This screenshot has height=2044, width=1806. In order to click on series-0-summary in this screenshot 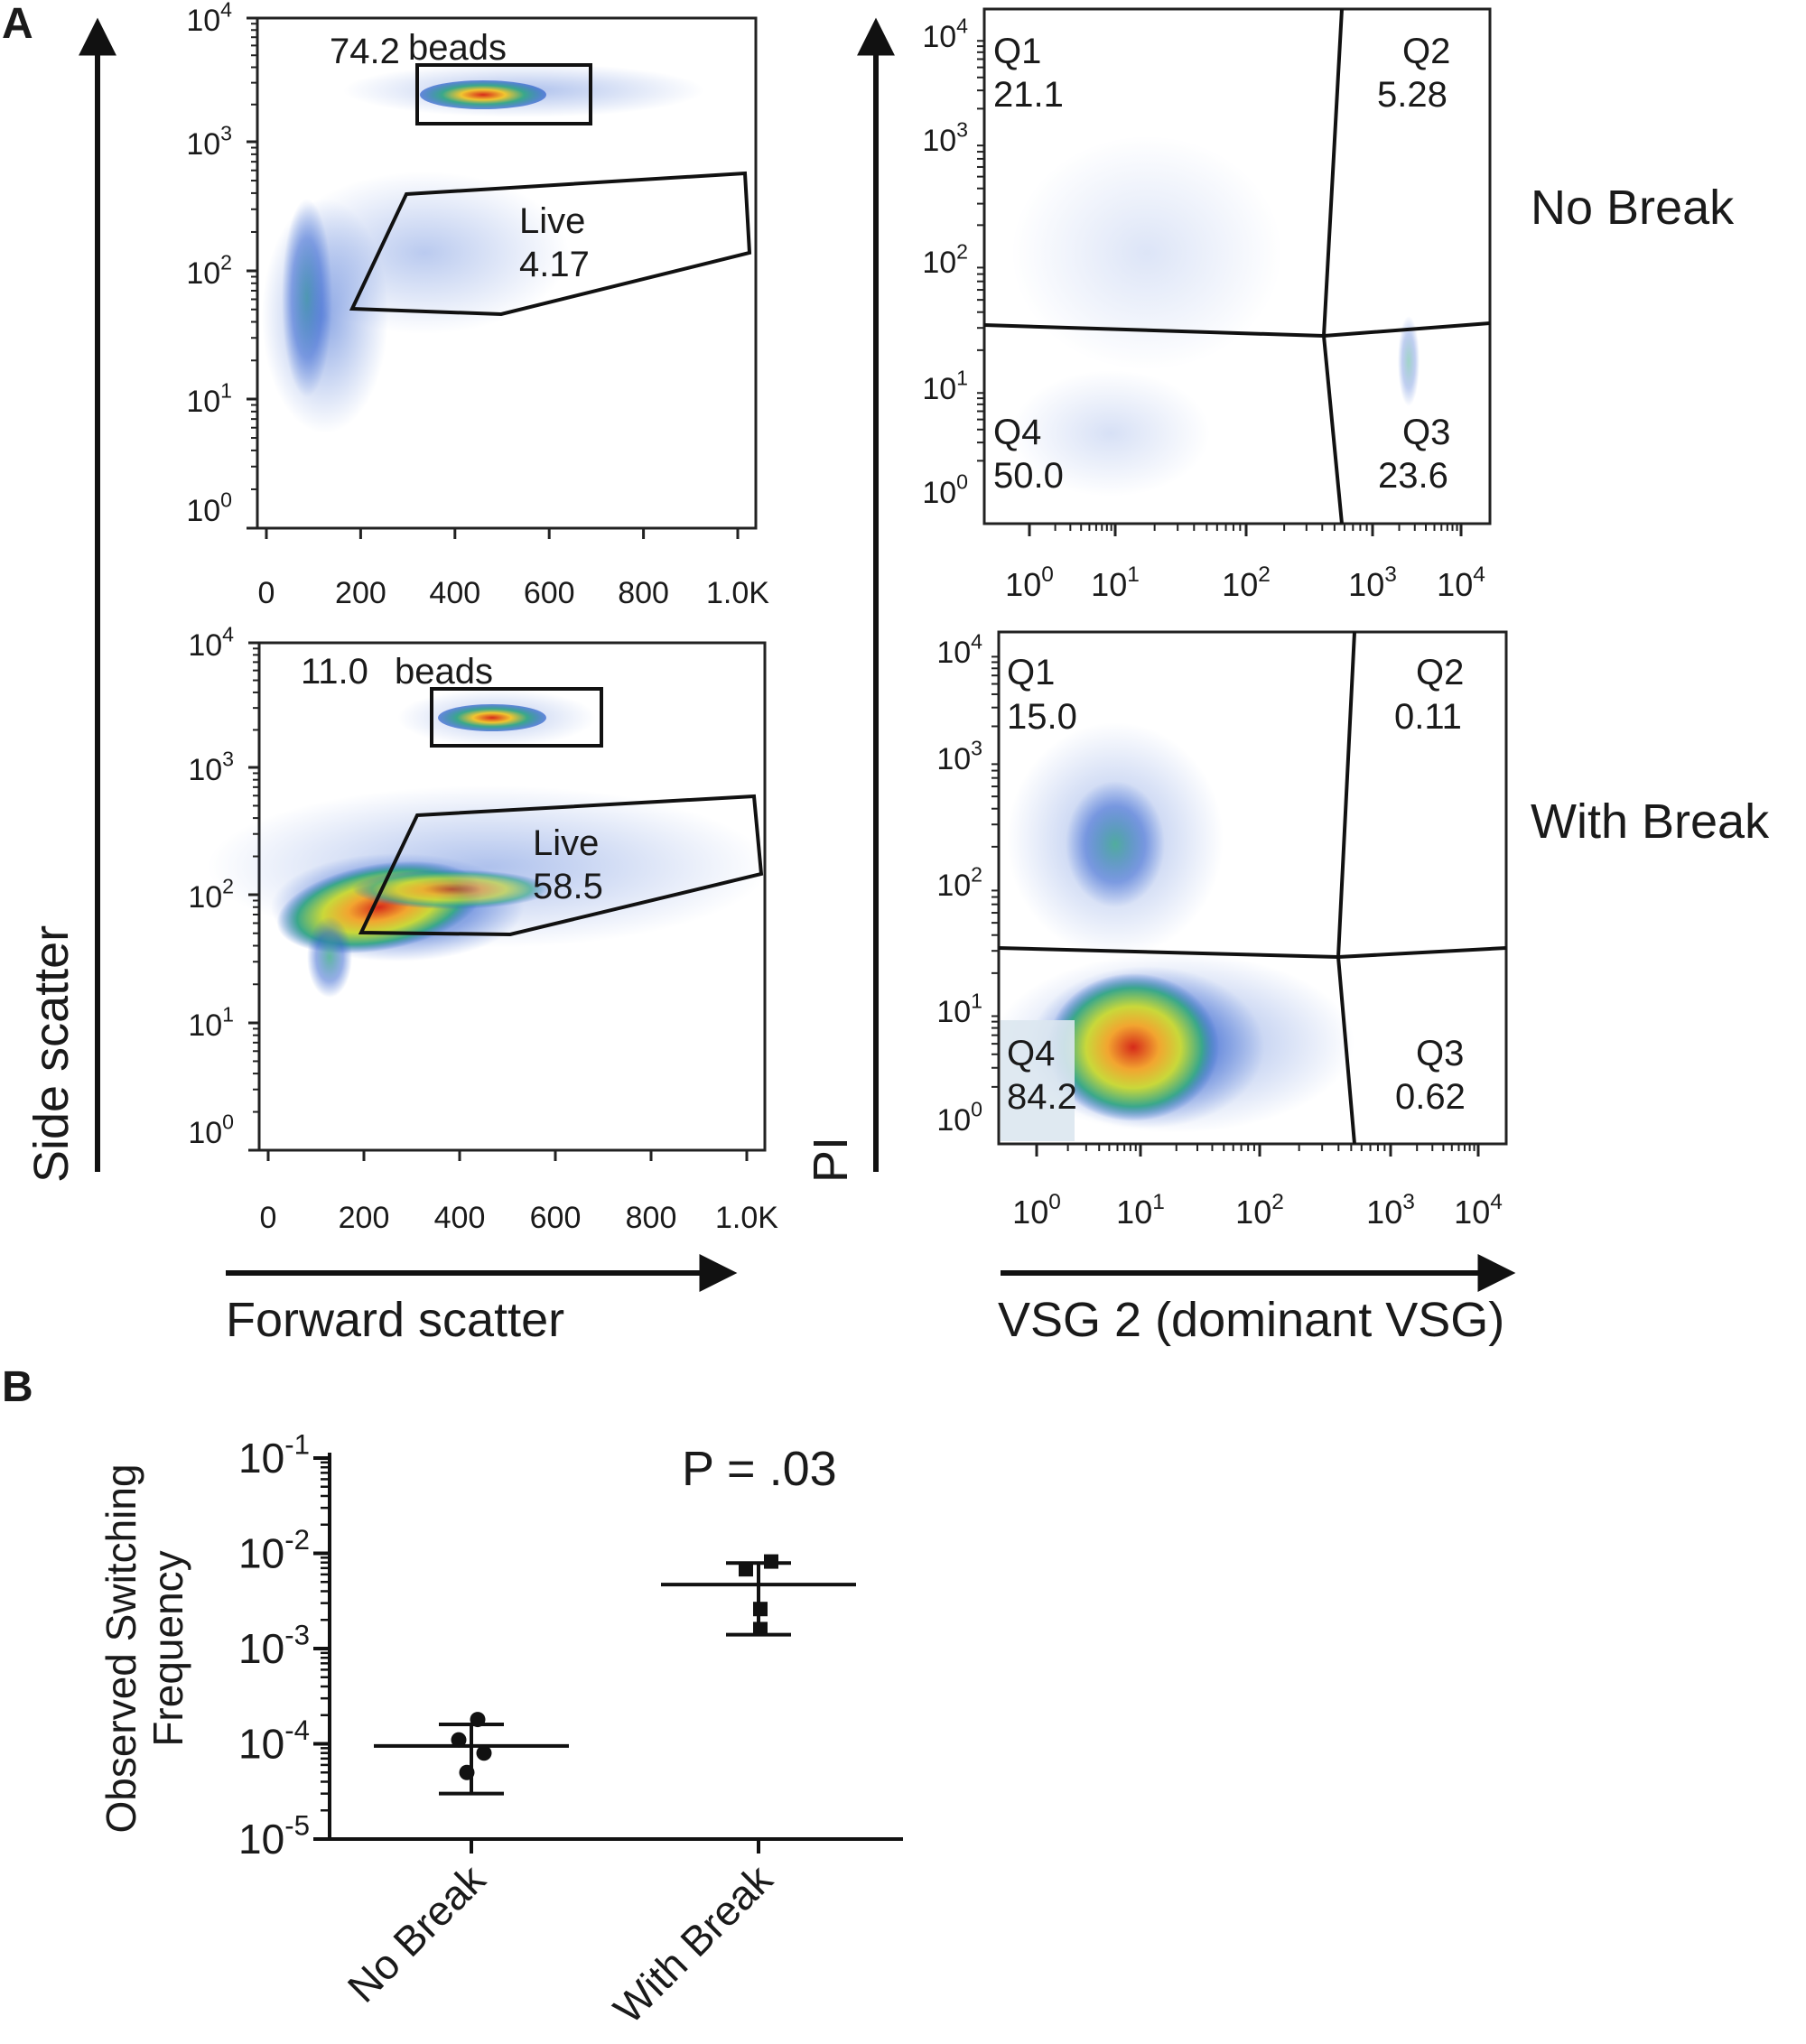, I will do `click(471, 1759)`.